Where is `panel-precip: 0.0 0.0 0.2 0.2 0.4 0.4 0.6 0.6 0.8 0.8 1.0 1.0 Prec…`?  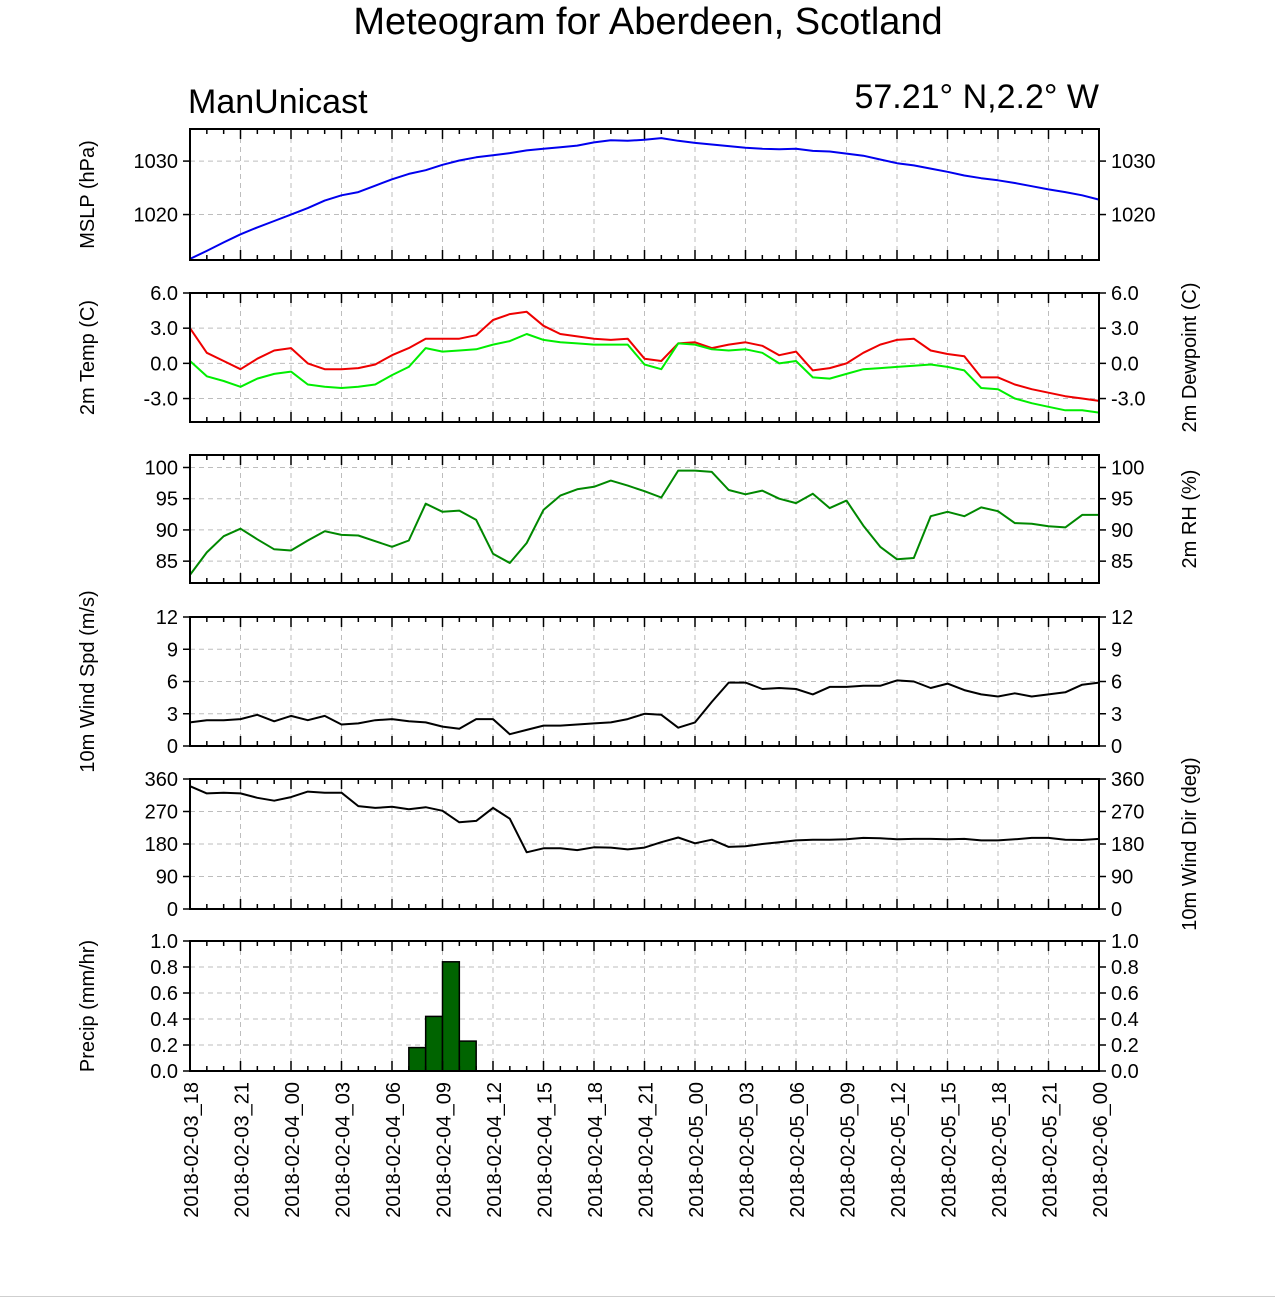 panel-precip: 0.0 0.0 0.2 0.2 0.4 0.4 0.6 0.6 0.8 0.8 1.0 1.0 Prec… is located at coordinates (608, 1007).